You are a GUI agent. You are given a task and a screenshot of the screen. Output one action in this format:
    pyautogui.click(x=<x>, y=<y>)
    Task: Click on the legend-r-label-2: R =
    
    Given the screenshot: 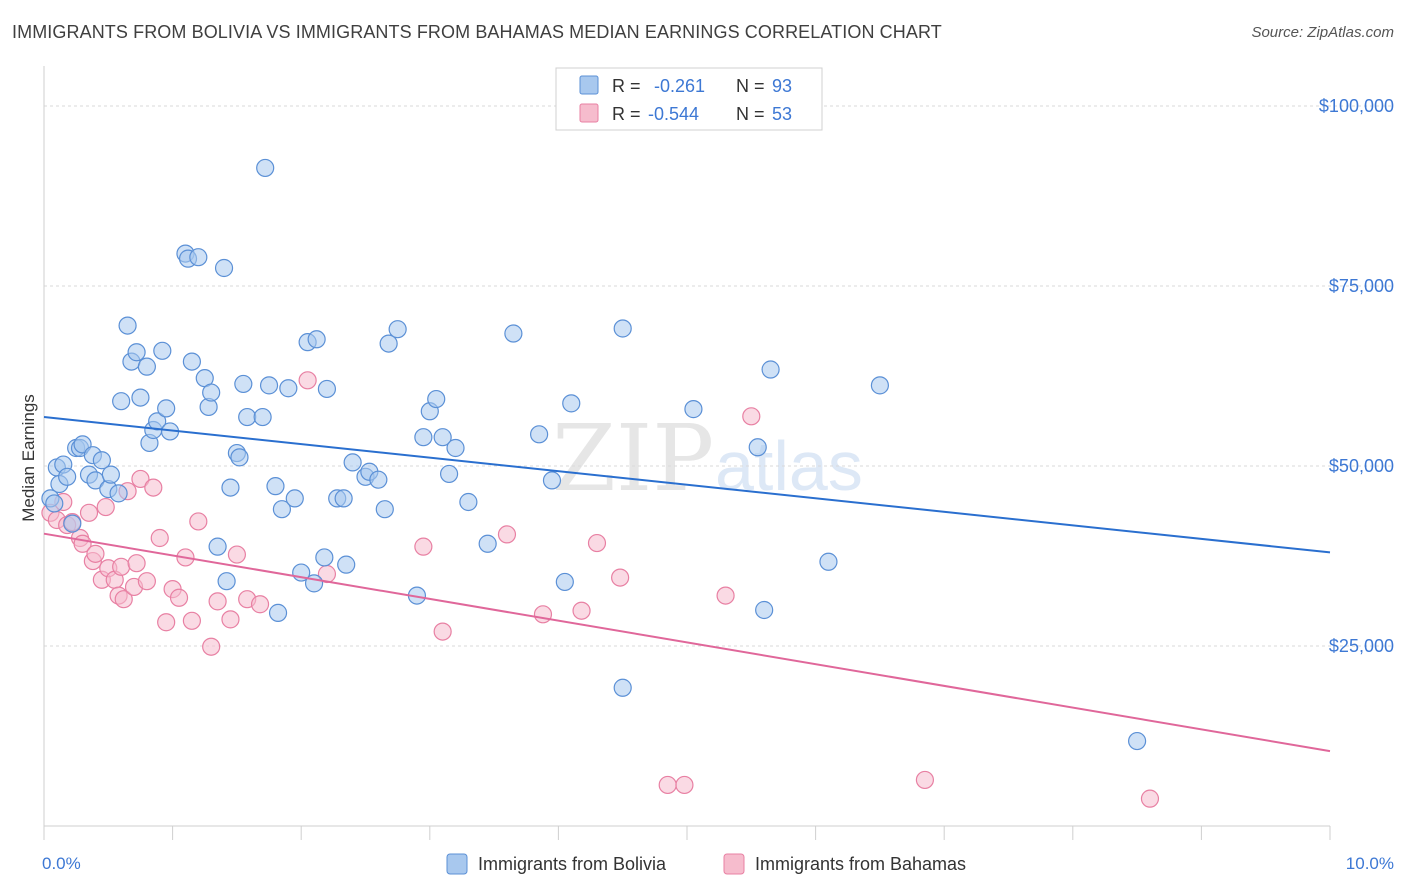 What is the action you would take?
    pyautogui.click(x=626, y=114)
    